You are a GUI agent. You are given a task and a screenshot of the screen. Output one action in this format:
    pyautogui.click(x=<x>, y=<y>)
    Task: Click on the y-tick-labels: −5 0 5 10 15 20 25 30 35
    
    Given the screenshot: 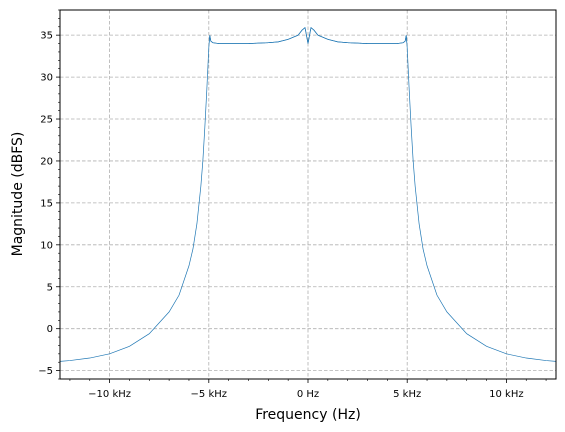 What is the action you would take?
    pyautogui.click(x=45, y=204)
    